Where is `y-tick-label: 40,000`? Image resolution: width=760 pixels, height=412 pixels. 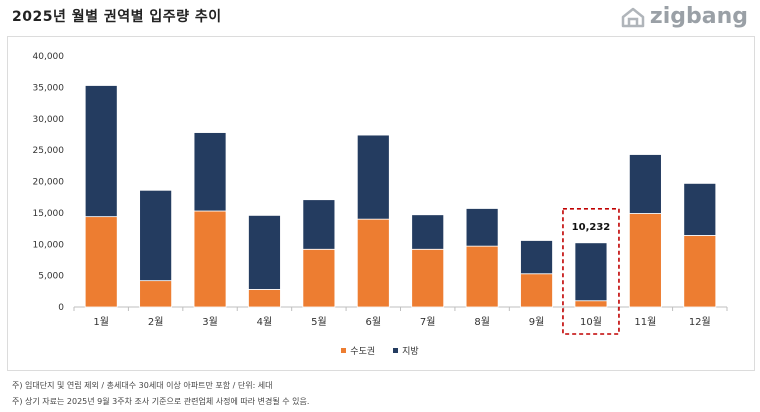
y-tick-label: 40,000 is located at coordinates (49, 57).